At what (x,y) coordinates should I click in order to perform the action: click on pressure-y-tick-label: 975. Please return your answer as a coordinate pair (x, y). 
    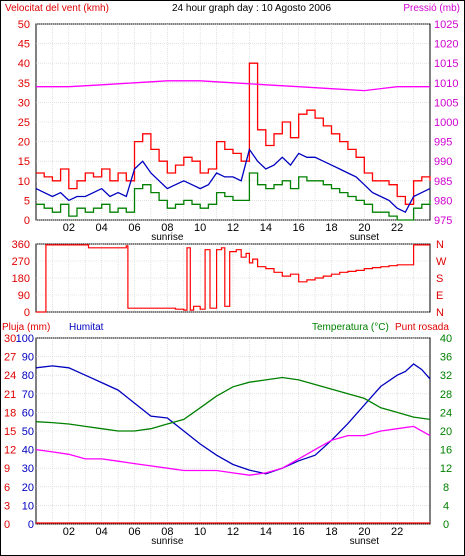
    Looking at the image, I should click on (443, 221).